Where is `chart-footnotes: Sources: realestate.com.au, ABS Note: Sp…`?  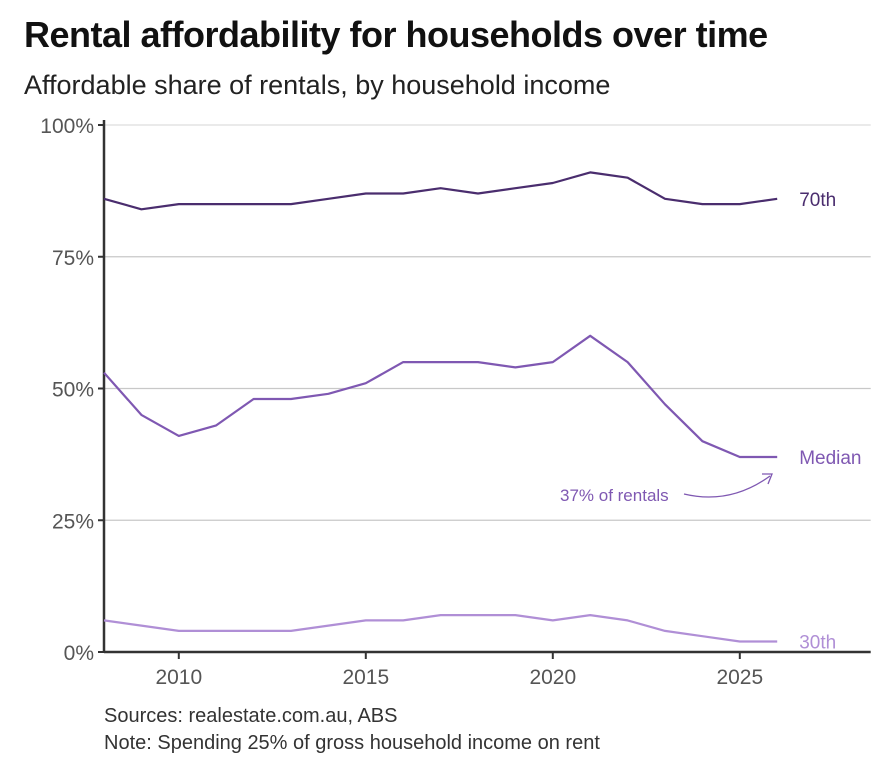
chart-footnotes: Sources: realestate.com.au, ABS Note: Sp… is located at coordinates (352, 730).